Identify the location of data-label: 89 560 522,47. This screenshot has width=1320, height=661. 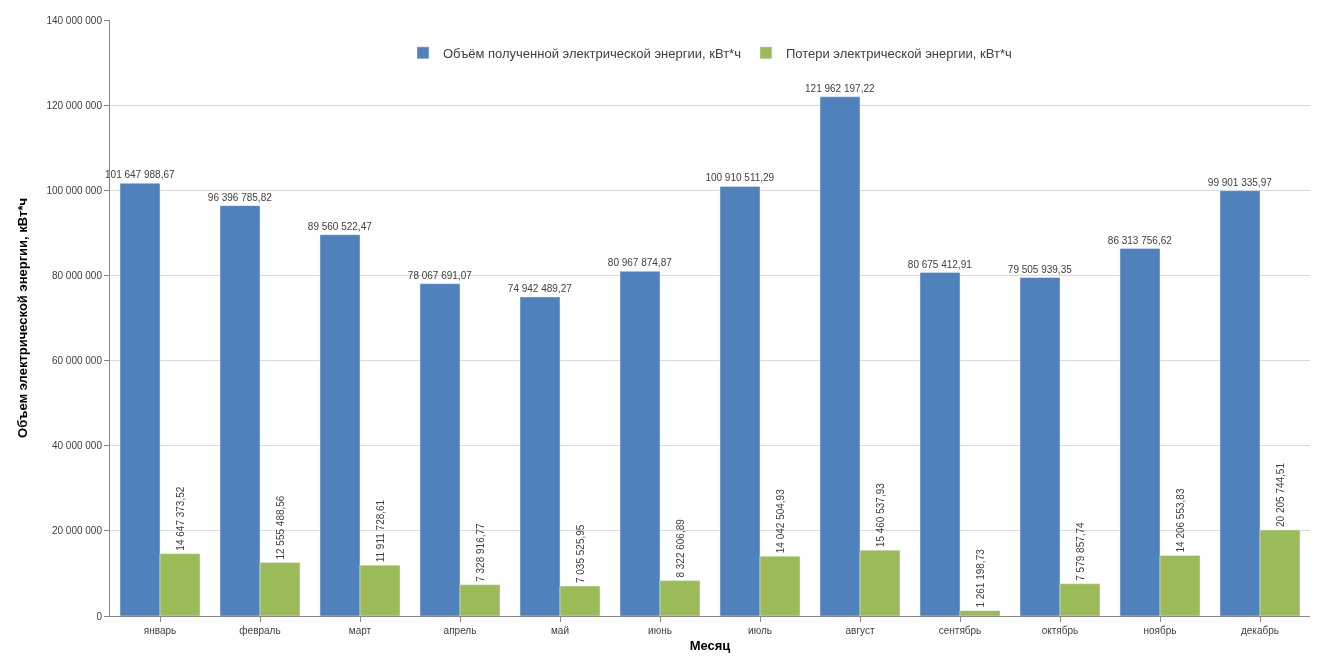
(340, 226).